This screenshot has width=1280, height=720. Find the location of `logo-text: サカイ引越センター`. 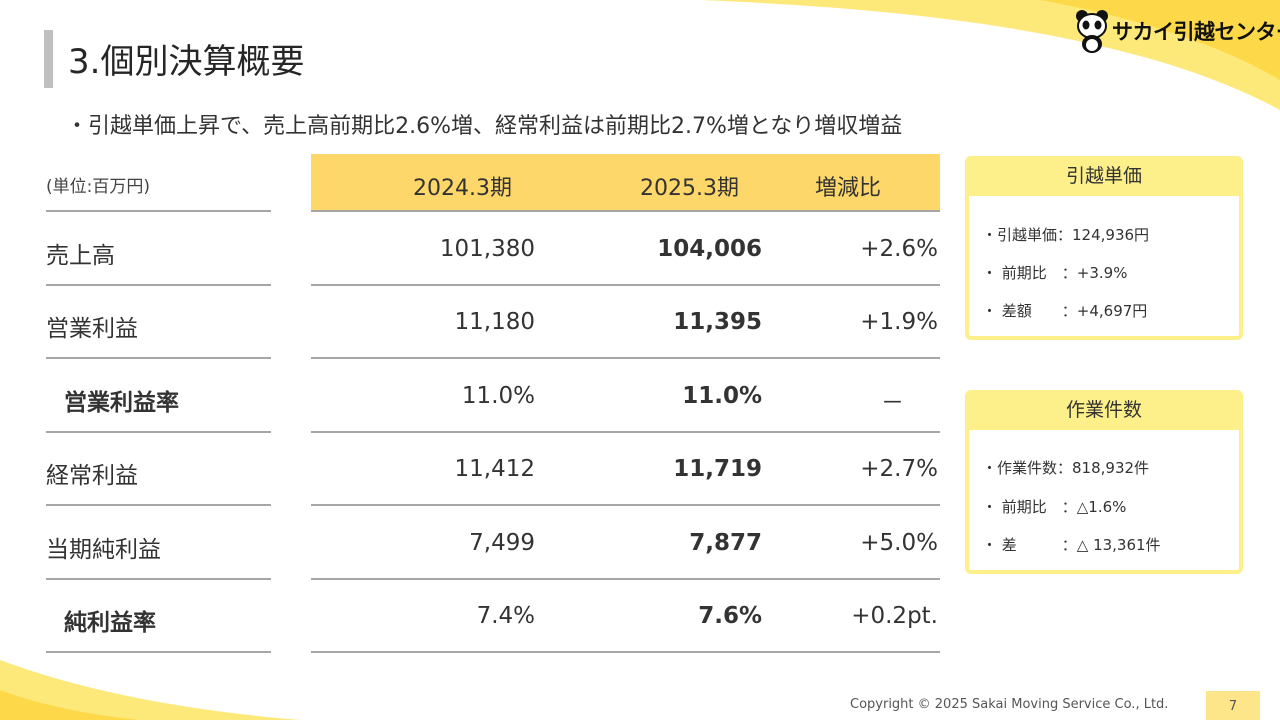

logo-text: サカイ引越センター is located at coordinates (1196, 32).